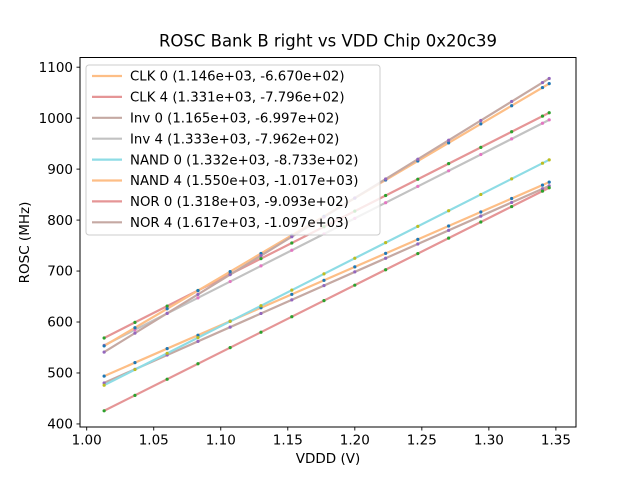 This screenshot has height=480, width=640. I want to click on legend-label-nor-4: NOR 4 (1.617e+03, -1.097e+03), so click(239, 223).